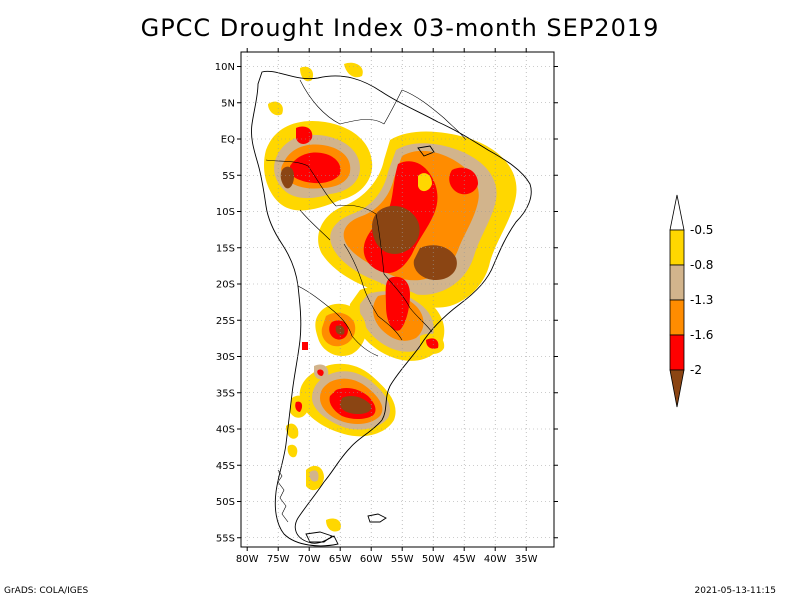  Describe the element at coordinates (225, 357) in the screenshot. I see `lat-tick-label: 30S` at that location.